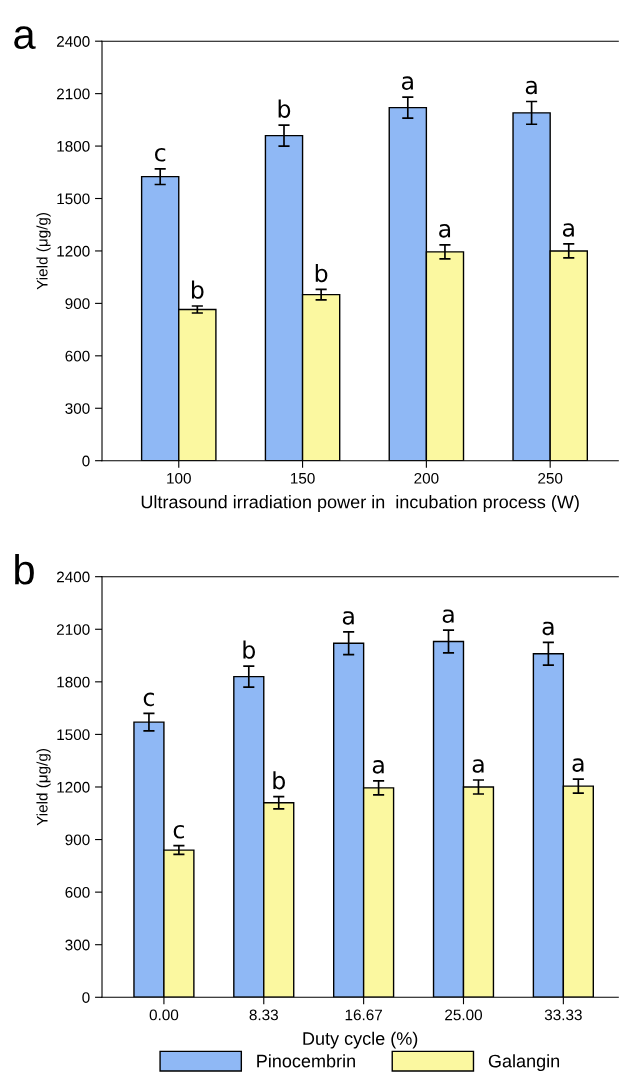 This screenshot has width=622, height=1084. I want to click on x-tick-label: 0.00, so click(164, 1015).